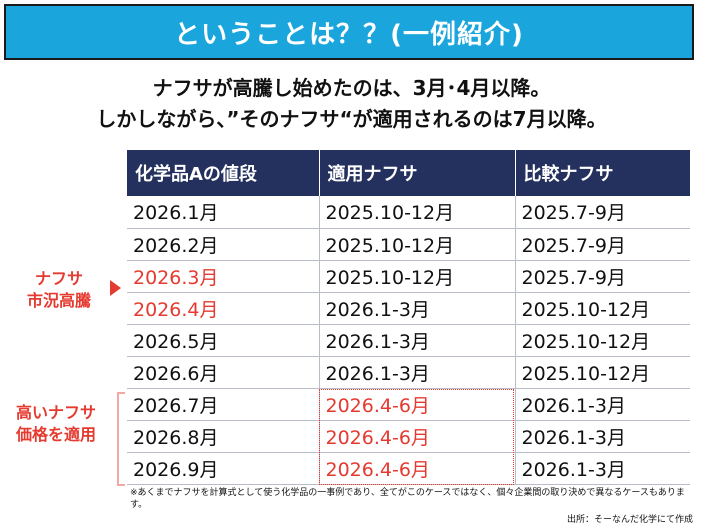 Image resolution: width=703 pixels, height=526 pixels. Describe the element at coordinates (115, 288) in the screenshot. I see `arrow-right-icon` at that location.